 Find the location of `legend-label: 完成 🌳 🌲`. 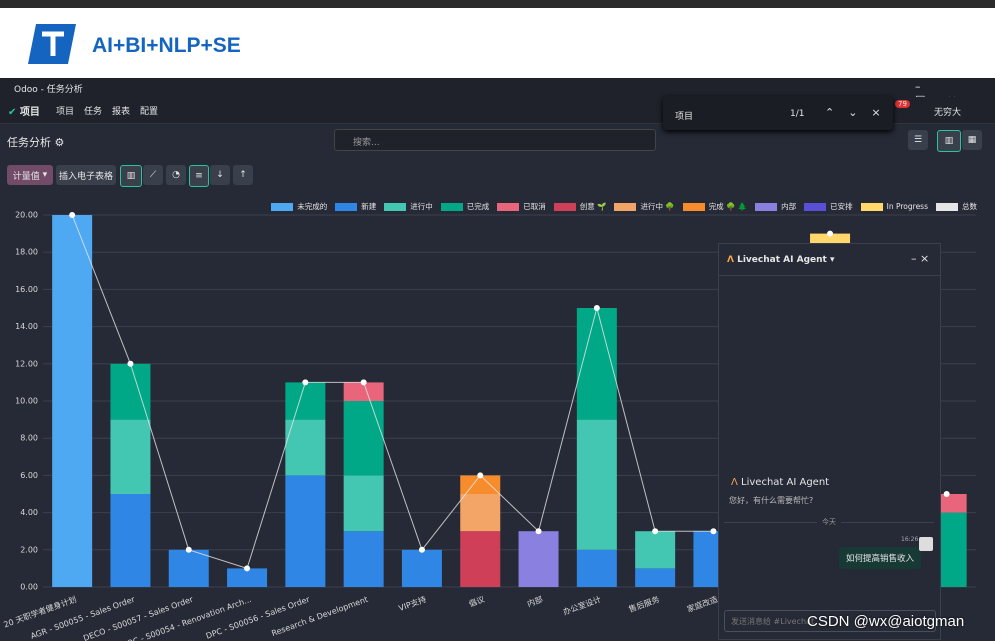

legend-label: 完成 🌳 🌲 is located at coordinates (728, 206).